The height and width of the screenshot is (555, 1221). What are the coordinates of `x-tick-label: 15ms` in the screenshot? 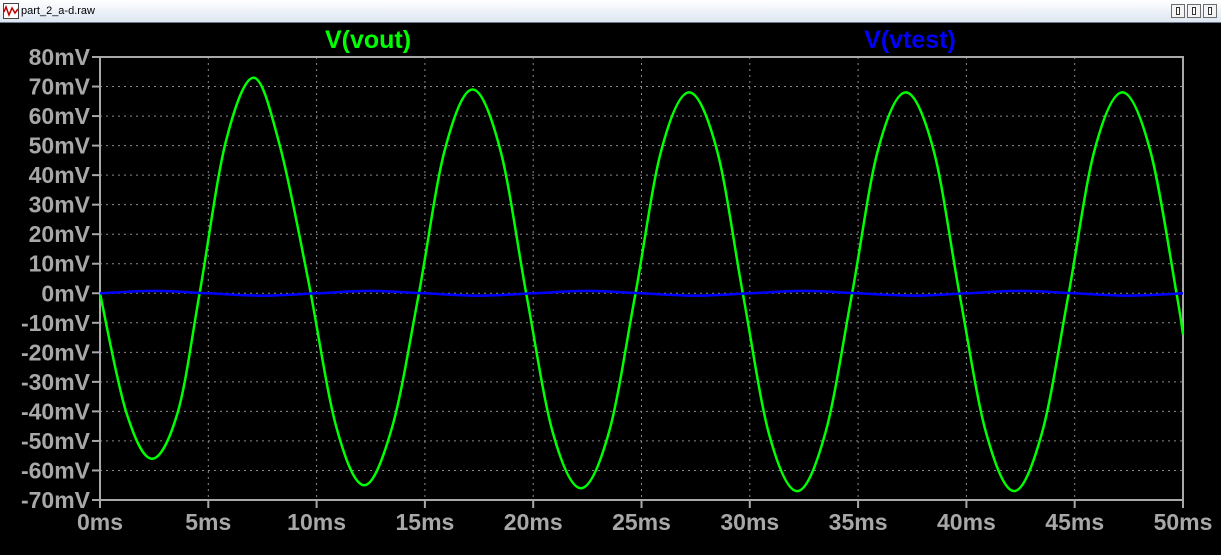 It's located at (424, 522).